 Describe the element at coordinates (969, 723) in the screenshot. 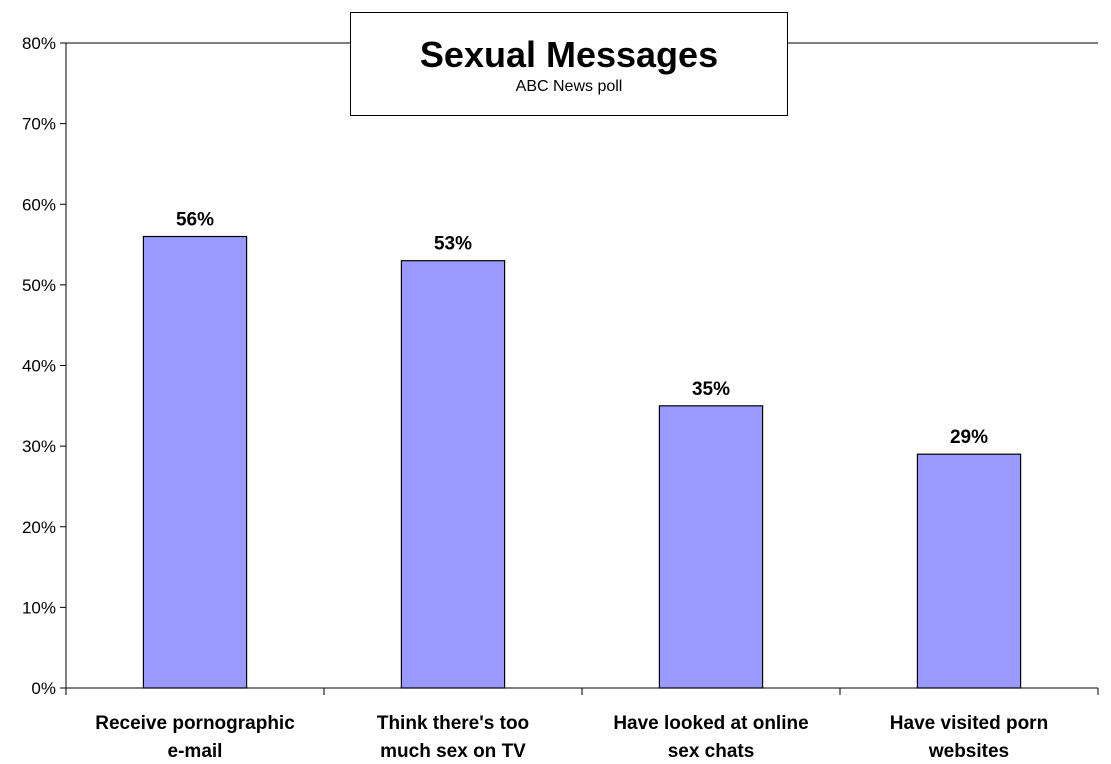

I see `x-category-label: Have visited porn` at that location.